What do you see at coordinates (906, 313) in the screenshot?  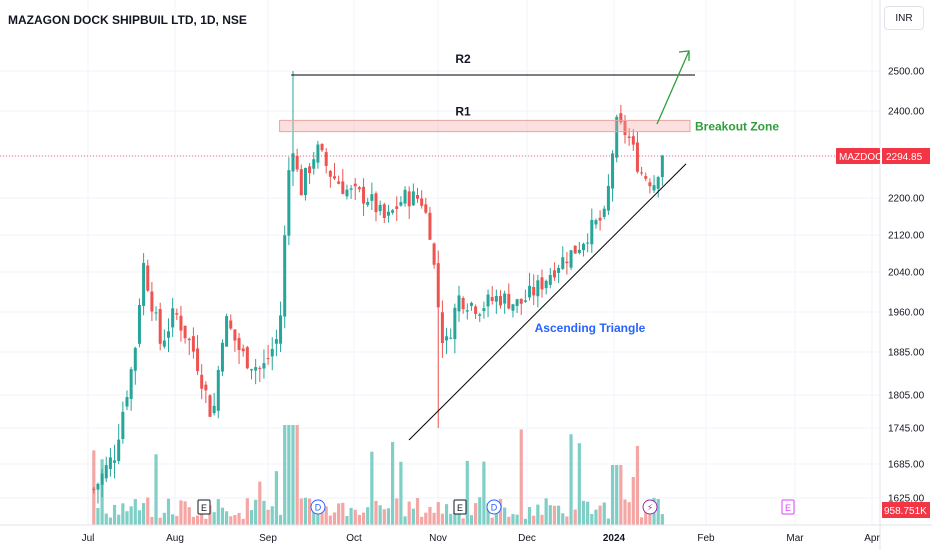 I see `y-tick-label: 1960.00` at bounding box center [906, 313].